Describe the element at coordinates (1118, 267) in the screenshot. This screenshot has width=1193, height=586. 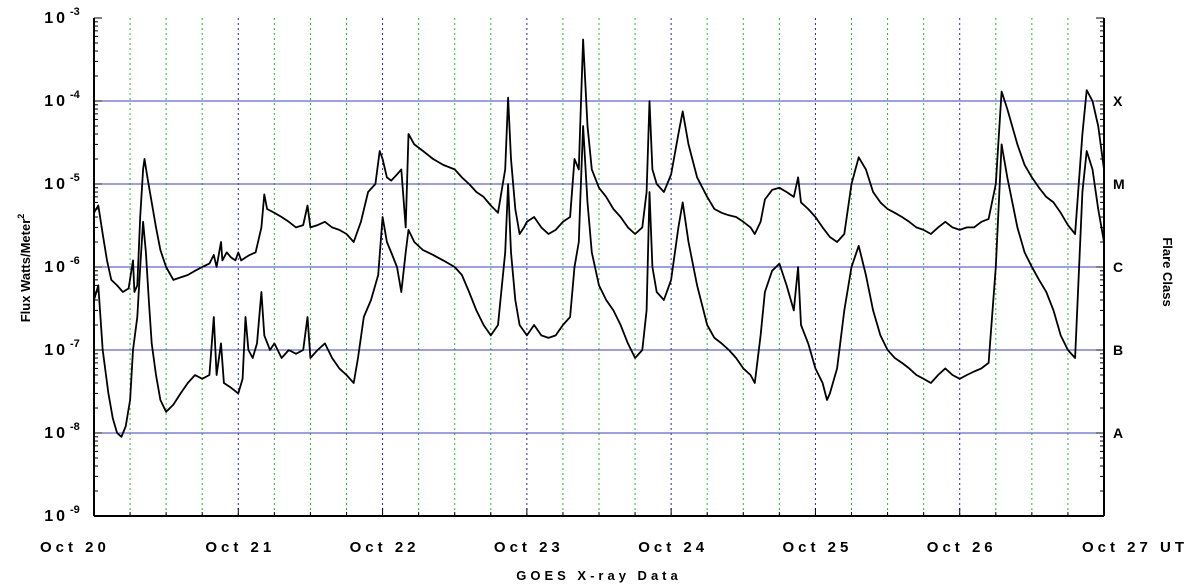
I see `flare-class-label: C` at that location.